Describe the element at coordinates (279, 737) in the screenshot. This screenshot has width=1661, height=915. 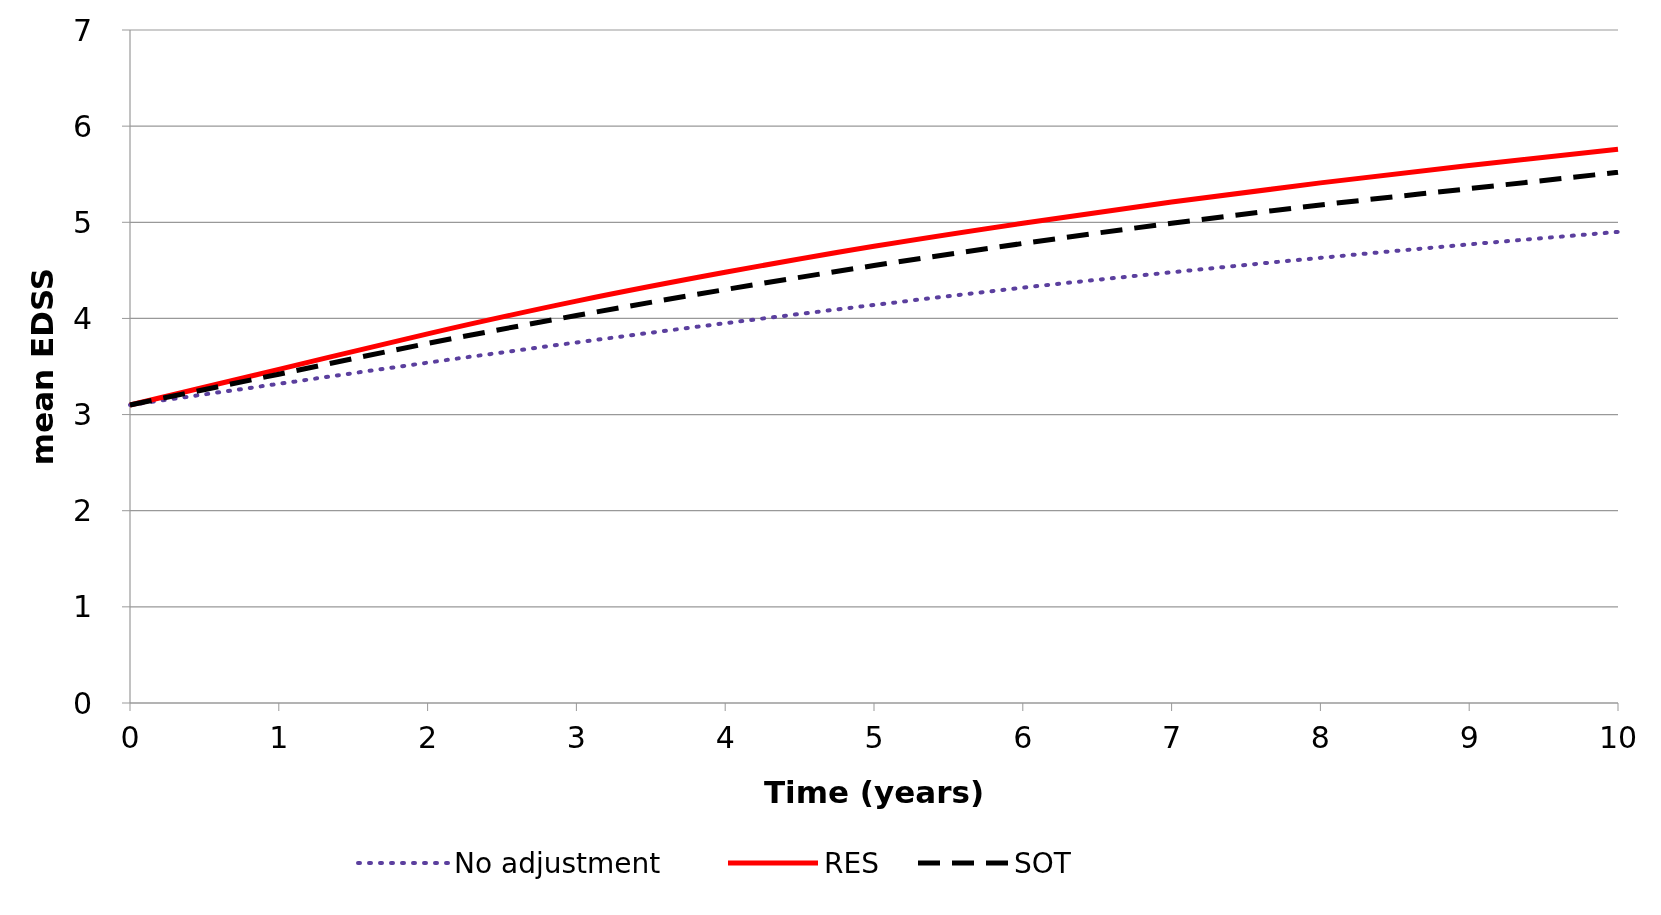
I see `x-tick-label: 1` at that location.